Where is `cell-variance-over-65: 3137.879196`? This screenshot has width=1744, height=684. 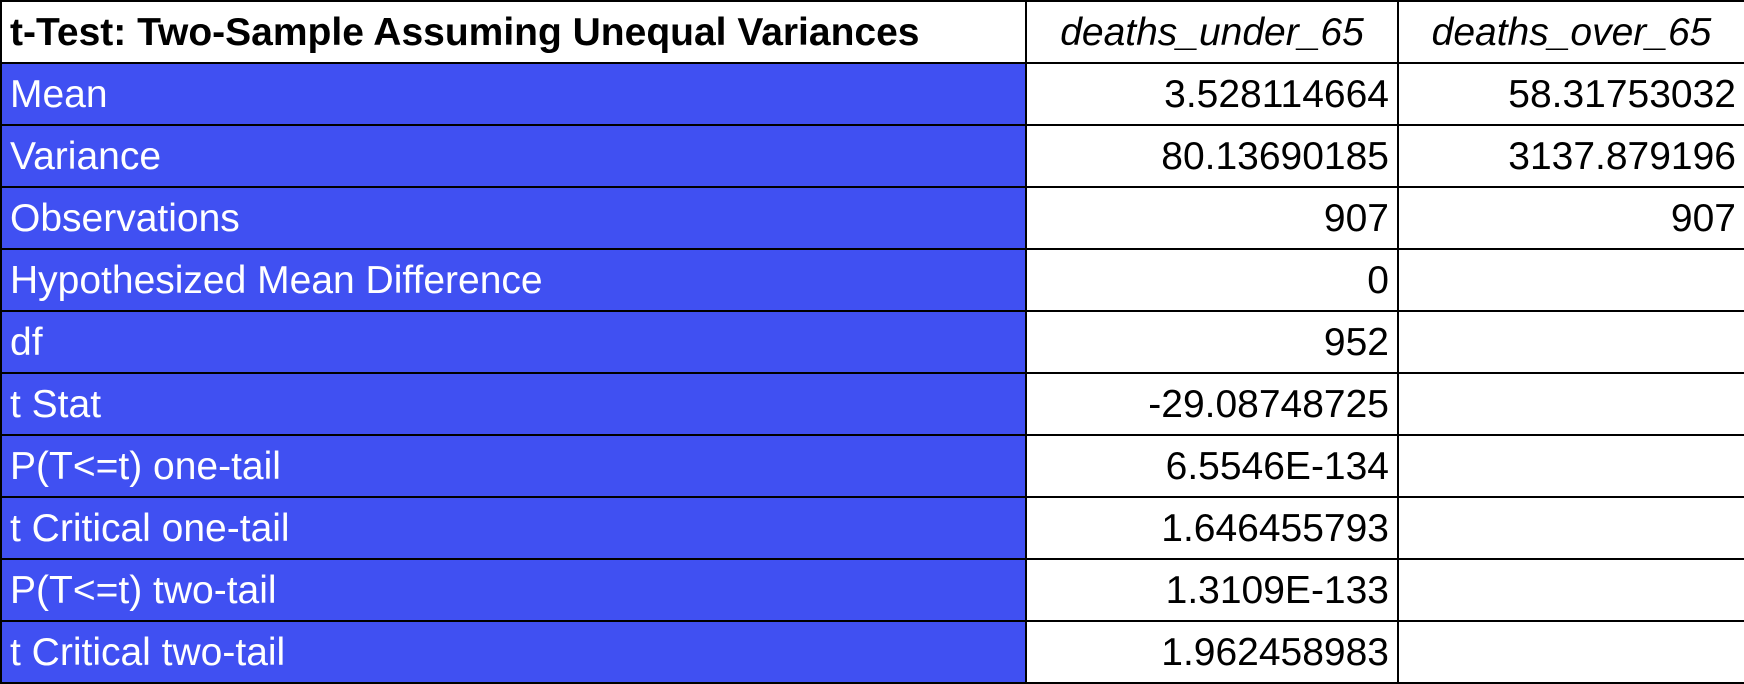
cell-variance-over-65: 3137.879196 is located at coordinates (1570, 156).